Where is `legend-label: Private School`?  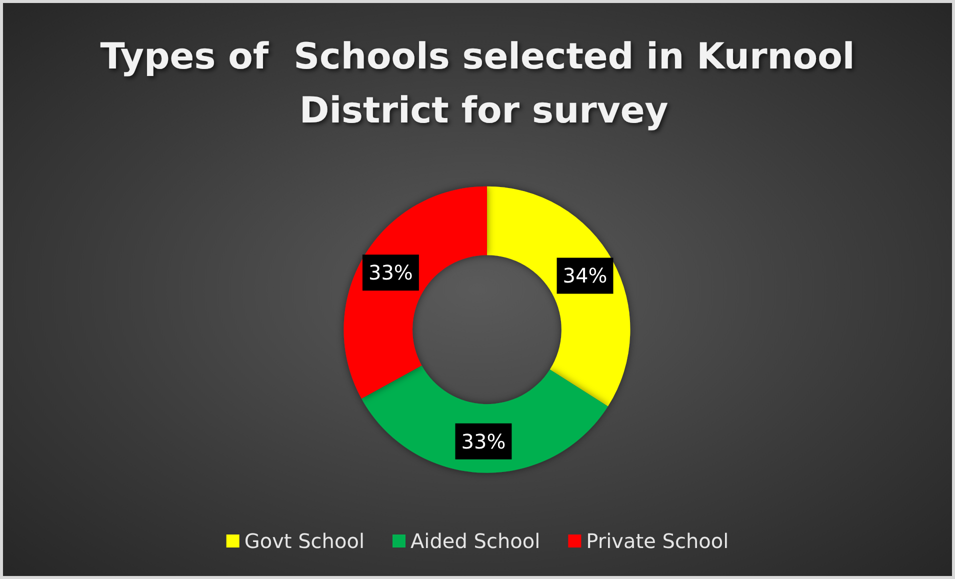 legend-label: Private School is located at coordinates (657, 541).